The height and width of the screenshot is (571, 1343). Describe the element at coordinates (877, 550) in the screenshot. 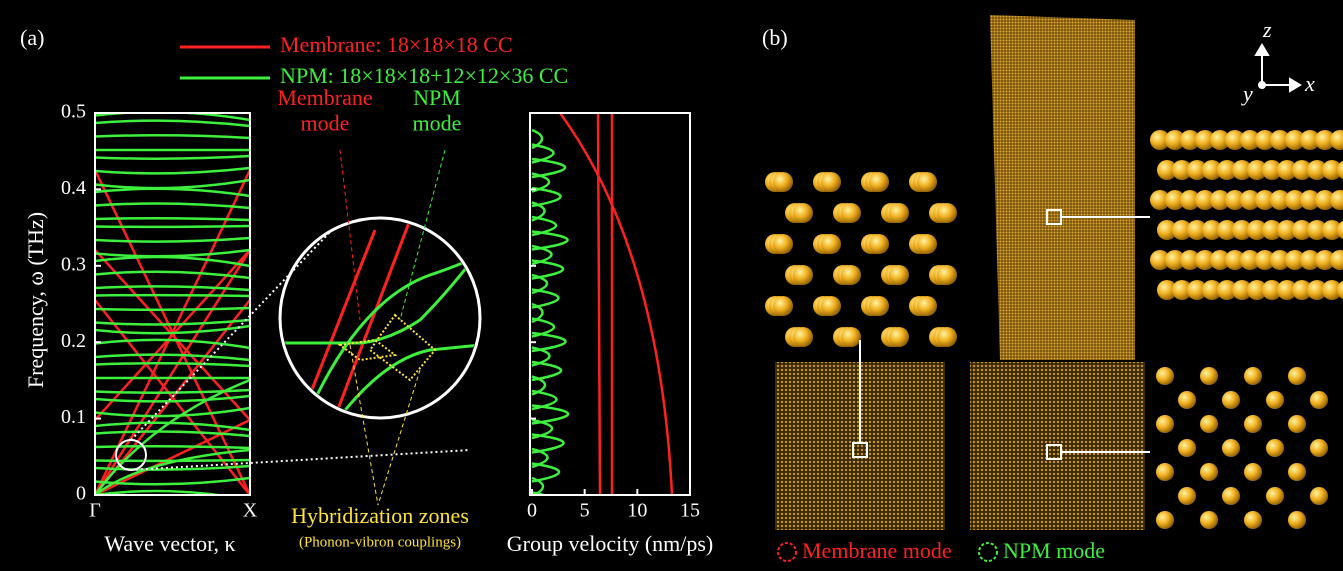

I see `legend-entry: Membrane mode` at that location.